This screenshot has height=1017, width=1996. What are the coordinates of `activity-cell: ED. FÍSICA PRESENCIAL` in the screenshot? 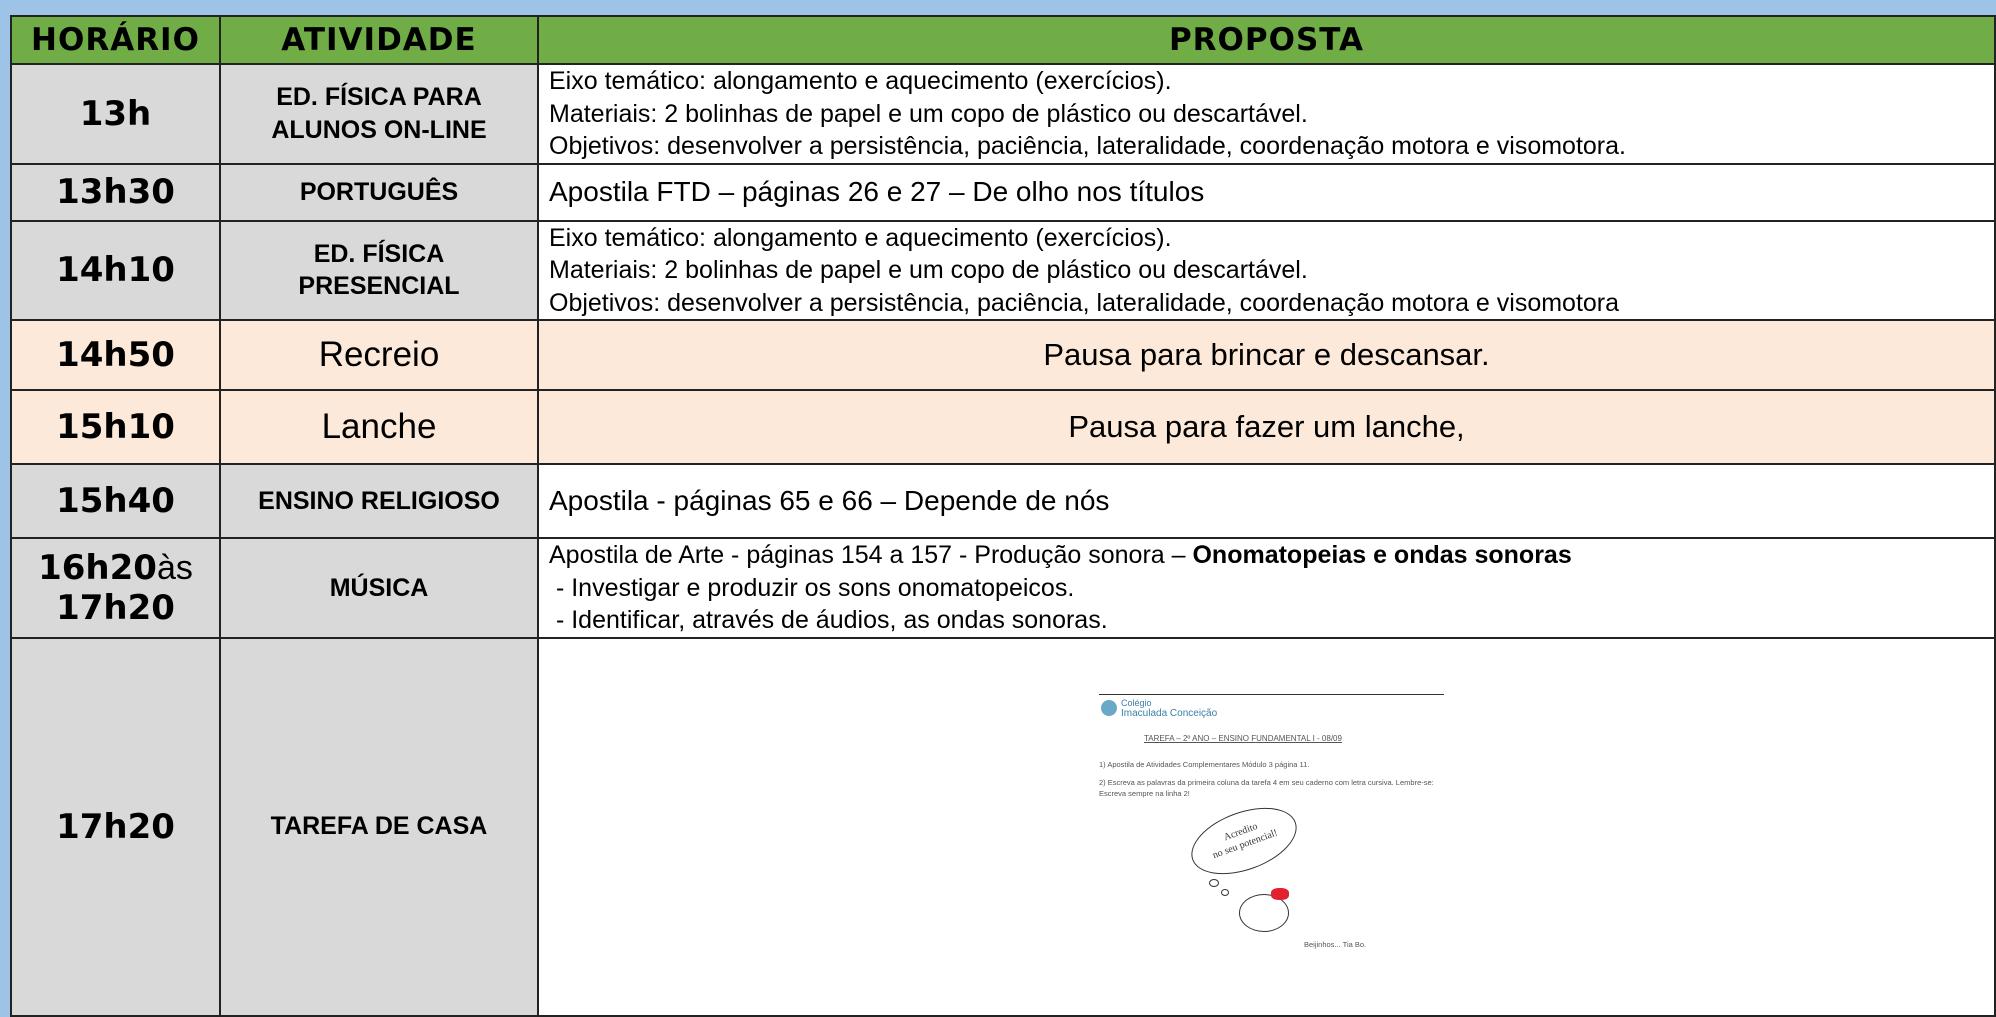 It's located at (379, 270).